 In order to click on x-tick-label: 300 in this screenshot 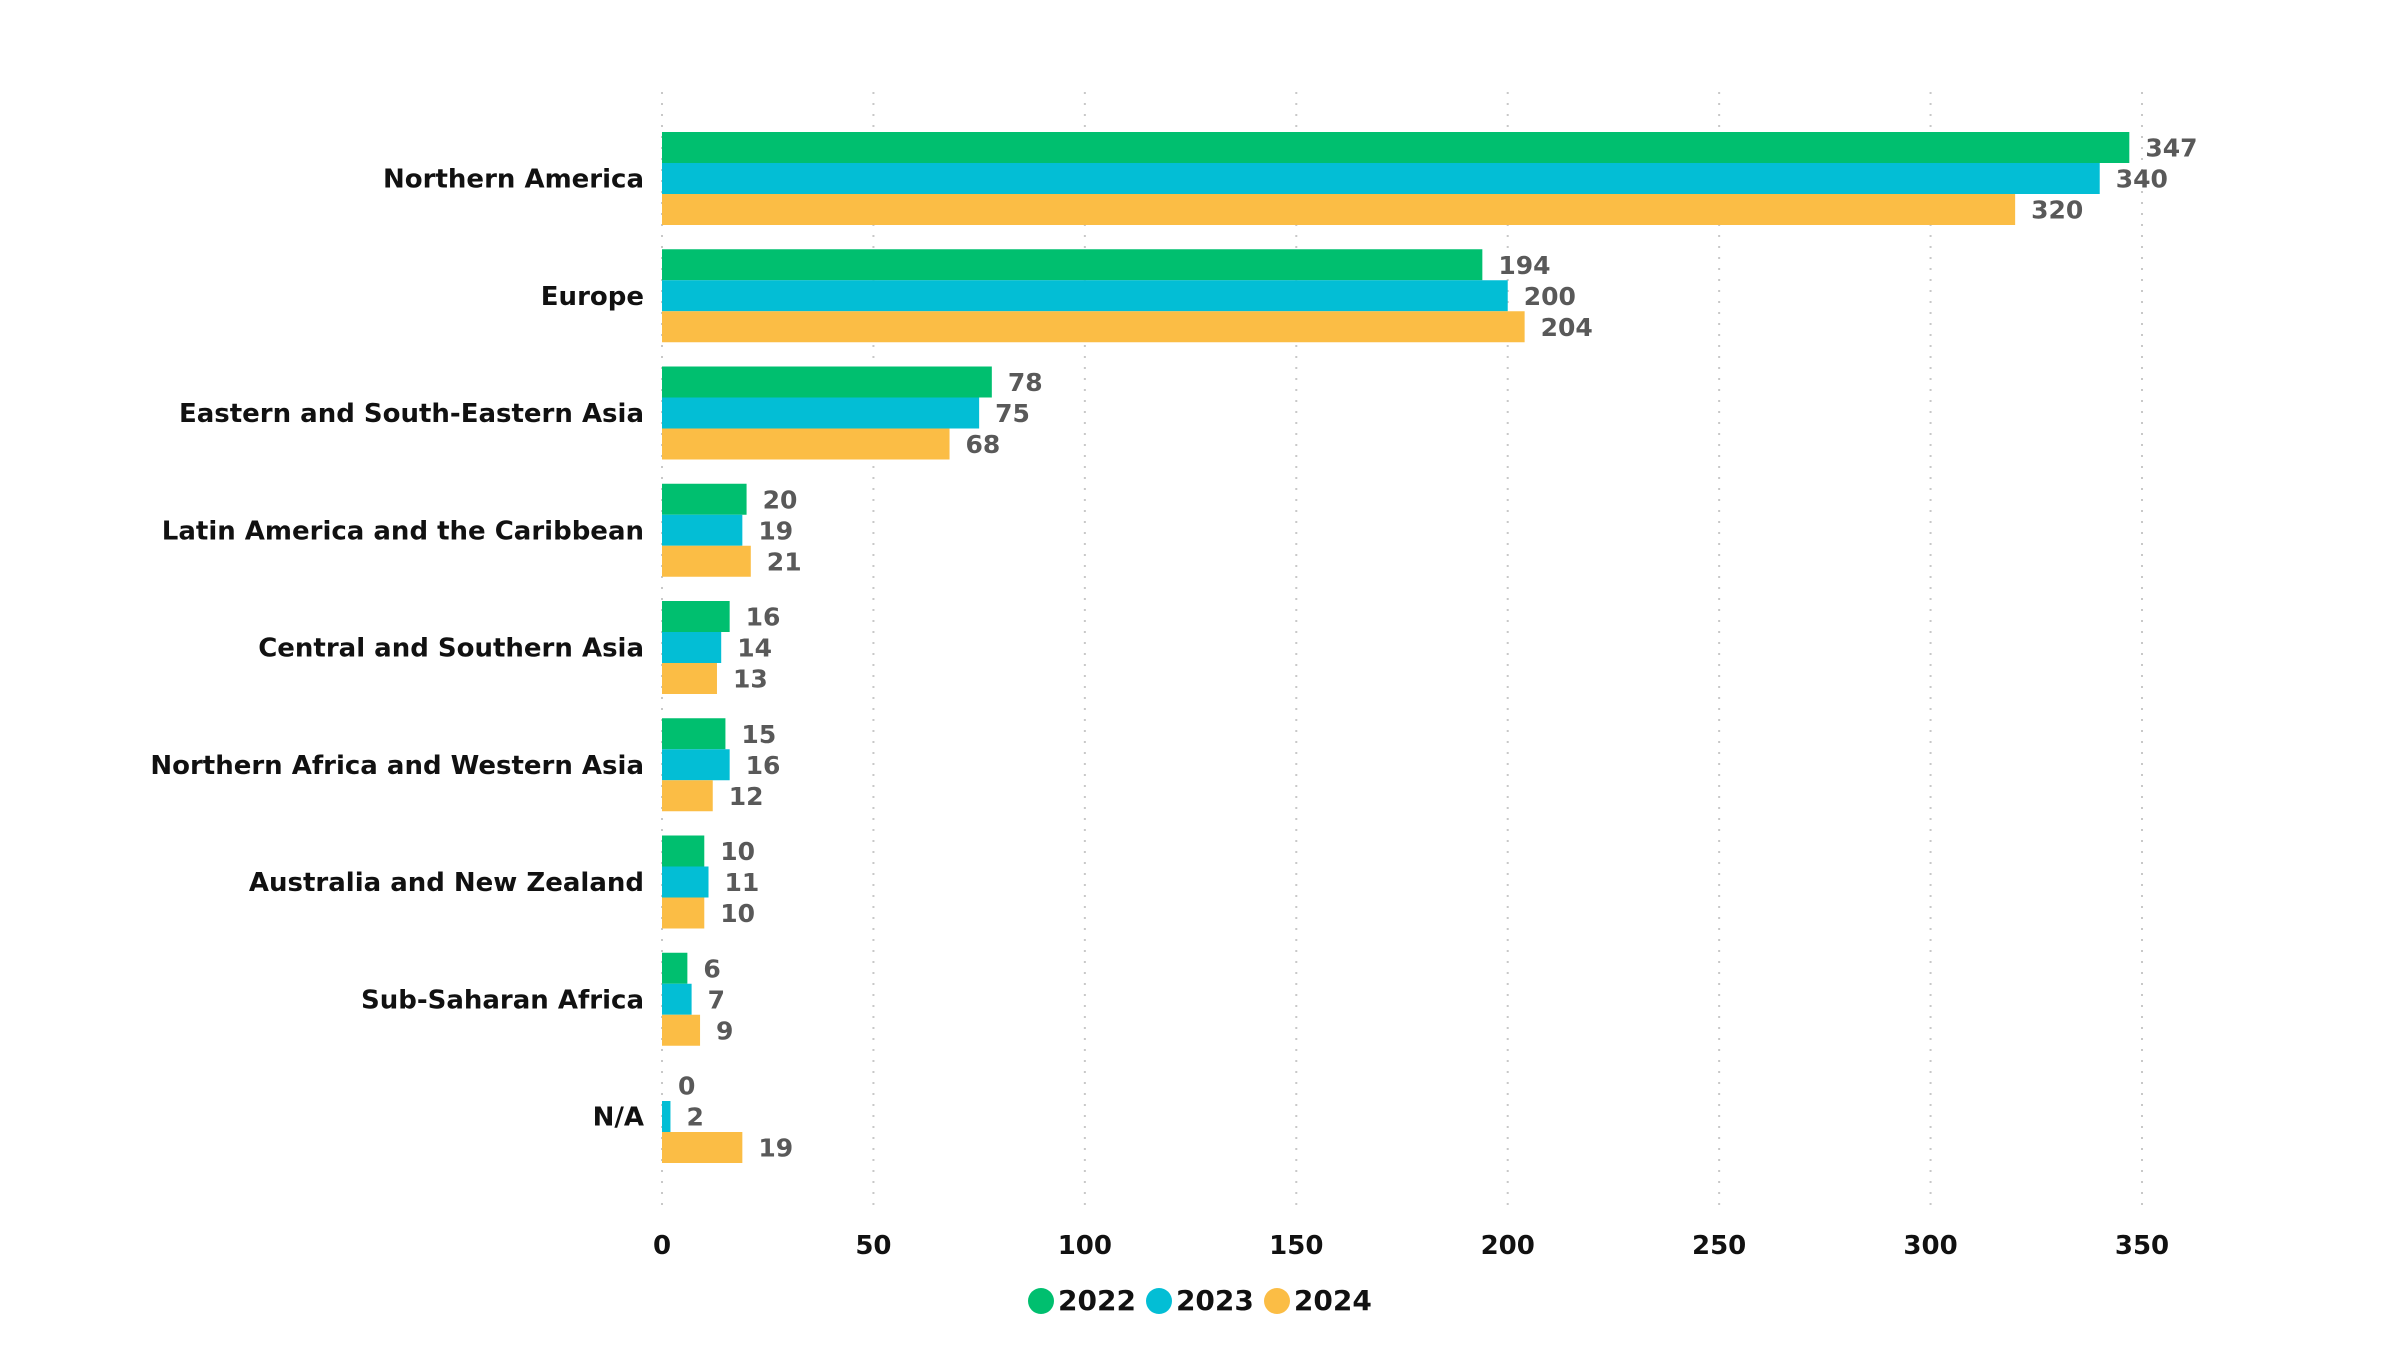, I will do `click(1930, 1246)`.